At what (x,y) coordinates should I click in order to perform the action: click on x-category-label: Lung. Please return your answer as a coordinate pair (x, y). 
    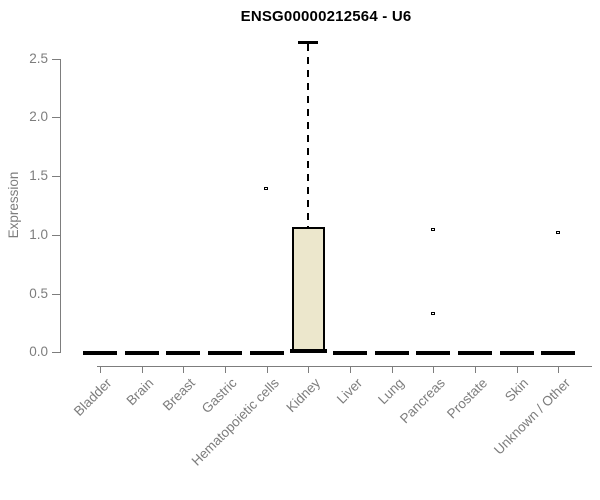
    Looking at the image, I should click on (390, 391).